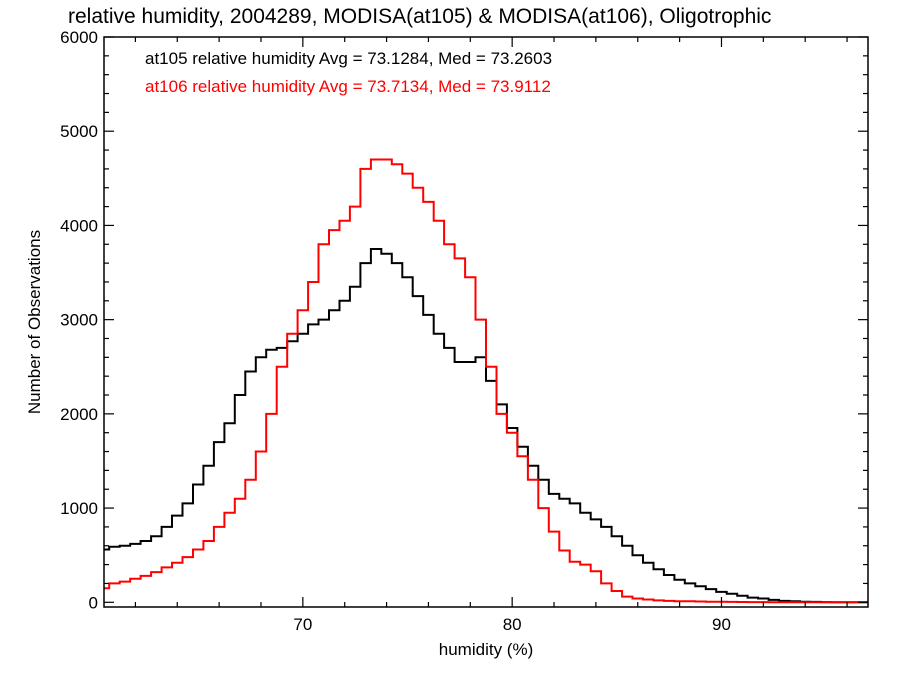 This screenshot has height=675, width=900. I want to click on x-tick-label: 90, so click(721, 624).